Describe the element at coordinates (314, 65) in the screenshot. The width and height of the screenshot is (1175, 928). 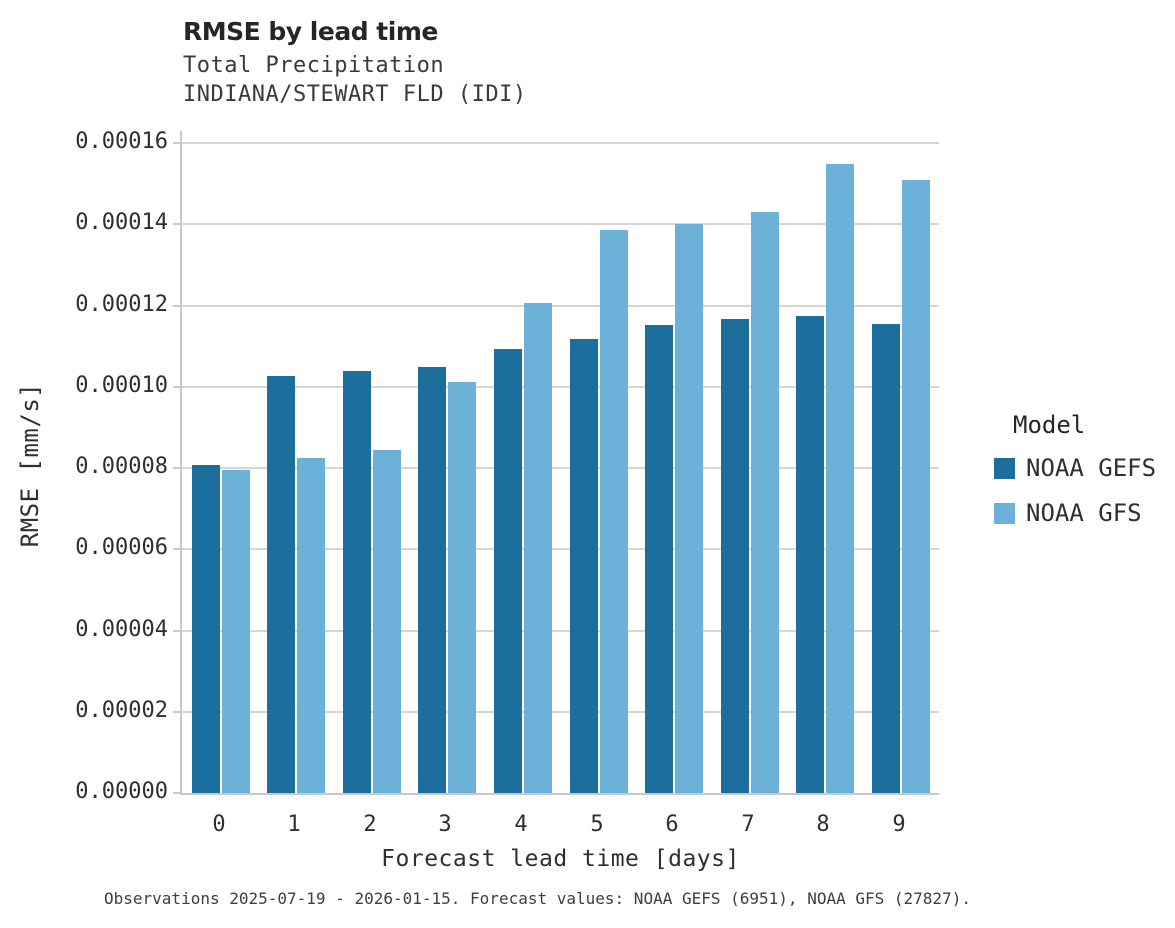
I see `chart-subtitle-variable: Total Precipitation` at that location.